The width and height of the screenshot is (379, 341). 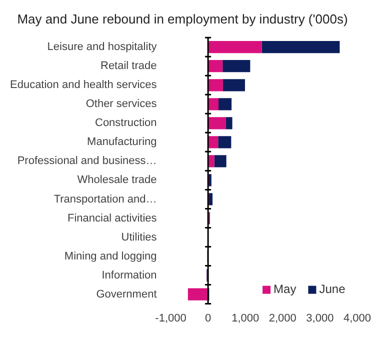 I want to click on y-tick-label: Information, so click(x=129, y=275).